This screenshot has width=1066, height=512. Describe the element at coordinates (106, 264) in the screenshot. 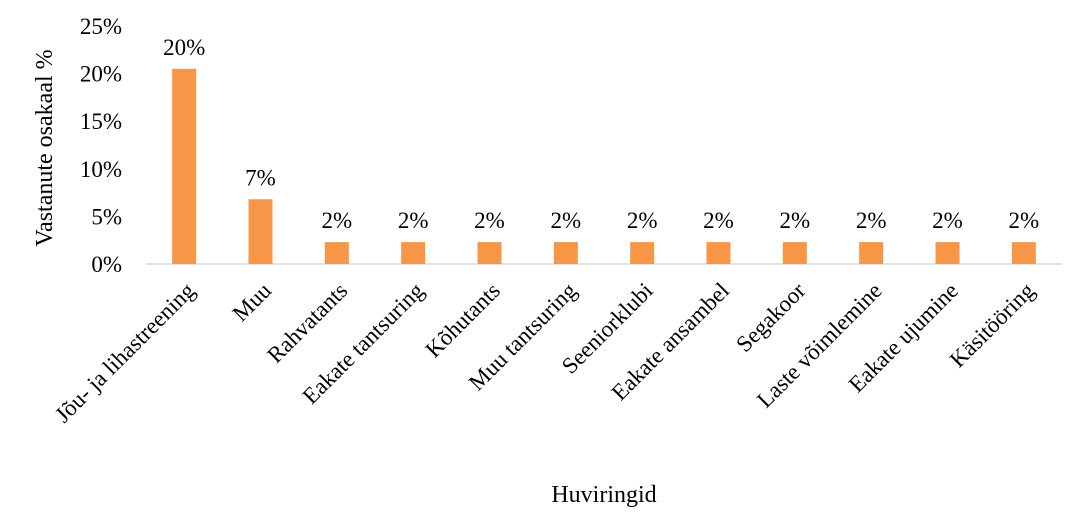

I see `y-tick-label: 0%` at that location.